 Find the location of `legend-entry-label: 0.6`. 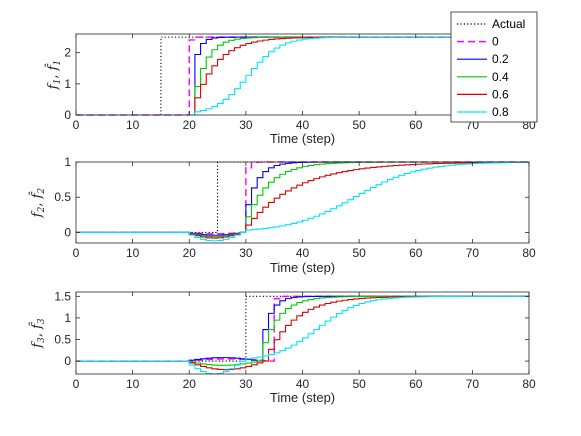

legend-entry-label: 0.6 is located at coordinates (500, 94).